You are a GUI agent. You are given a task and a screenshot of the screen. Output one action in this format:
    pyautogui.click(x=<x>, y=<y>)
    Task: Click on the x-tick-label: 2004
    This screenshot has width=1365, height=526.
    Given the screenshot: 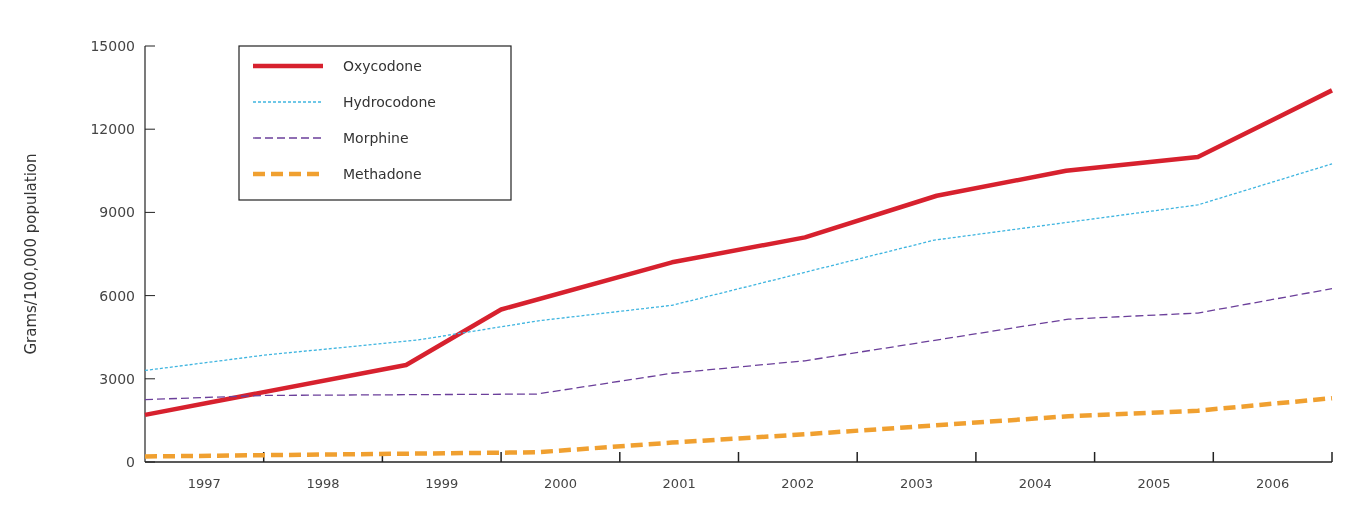 What is the action you would take?
    pyautogui.click(x=1035, y=483)
    